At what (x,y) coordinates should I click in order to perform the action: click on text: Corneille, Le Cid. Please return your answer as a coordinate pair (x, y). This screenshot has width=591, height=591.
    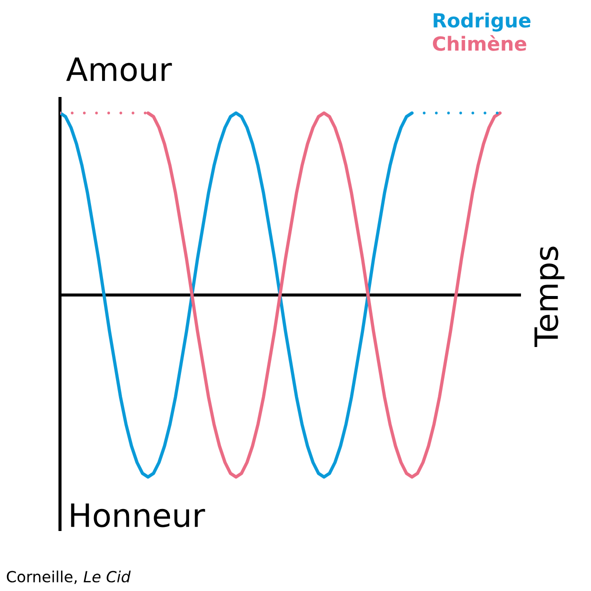
    Looking at the image, I should click on (68, 577).